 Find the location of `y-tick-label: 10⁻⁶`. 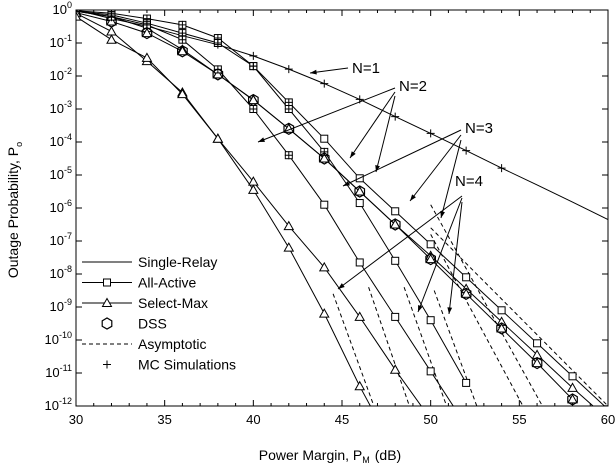

y-tick-label: 10⁻⁶ is located at coordinates (61, 206).